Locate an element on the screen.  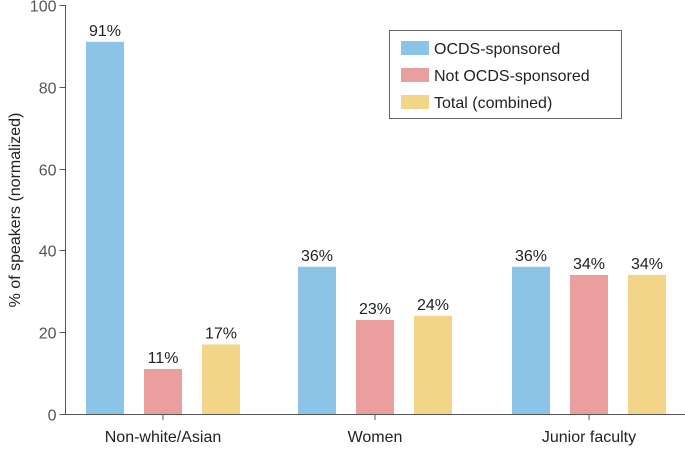
y-tick-label: 80 is located at coordinates (48, 89).